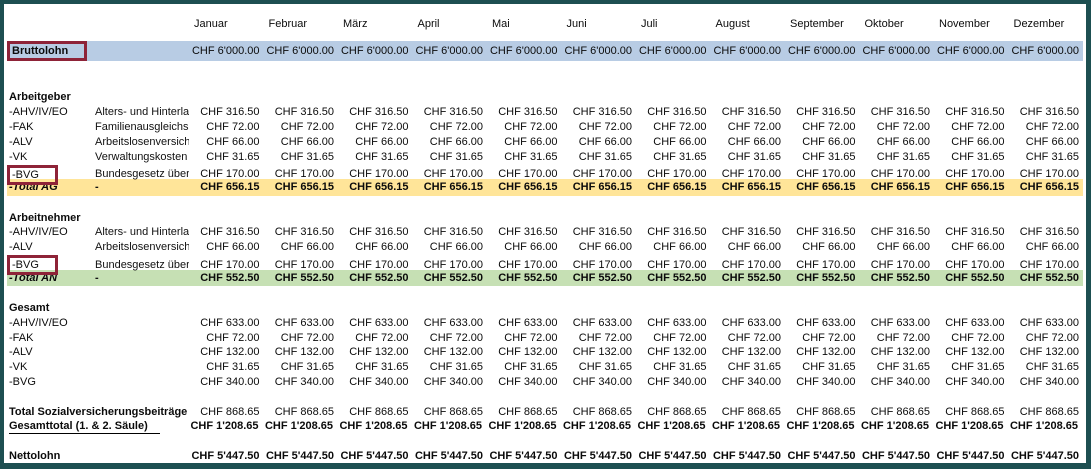  Describe the element at coordinates (822, 352) in the screenshot. I see `value-cell-ges-alv-8: CHF 132.00` at that location.